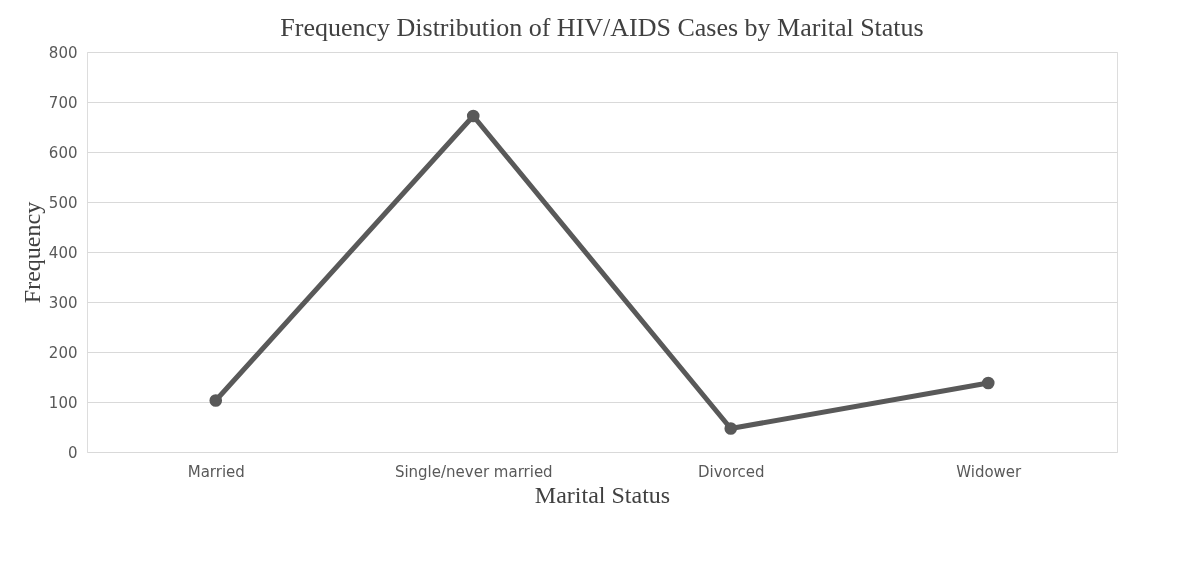 Image resolution: width=1201 pixels, height=580 pixels. I want to click on x-tick-label: Single/never married, so click(473, 471).